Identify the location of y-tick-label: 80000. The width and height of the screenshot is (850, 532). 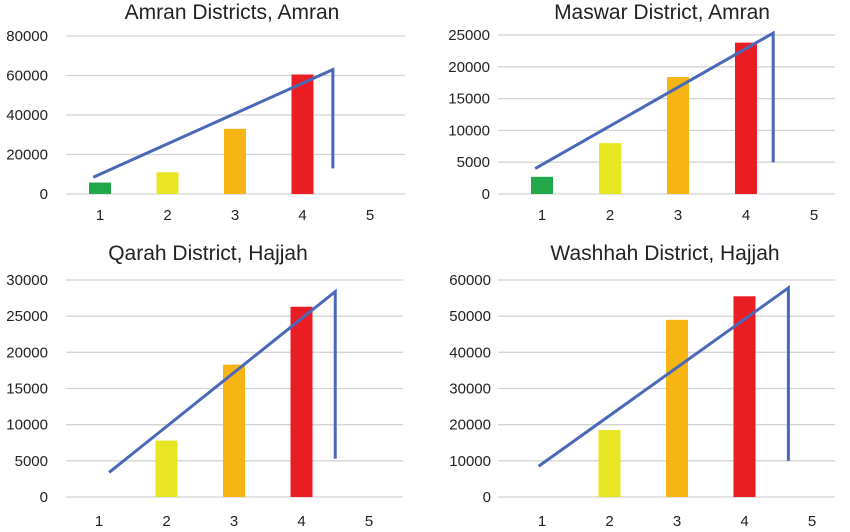
(27, 36).